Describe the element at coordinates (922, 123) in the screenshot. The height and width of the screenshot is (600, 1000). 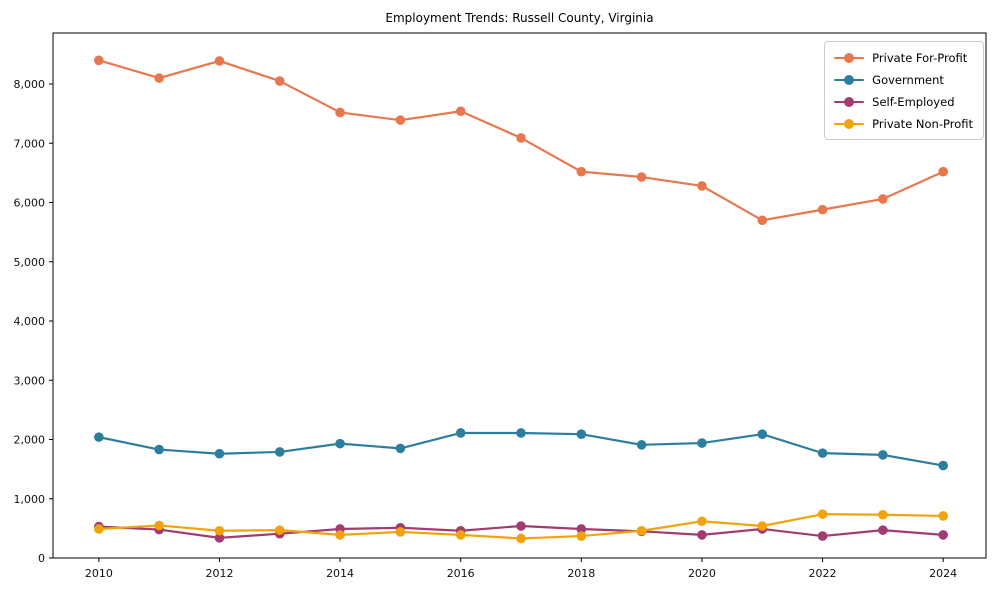
I see `legend-label: Private Non-Profit` at that location.